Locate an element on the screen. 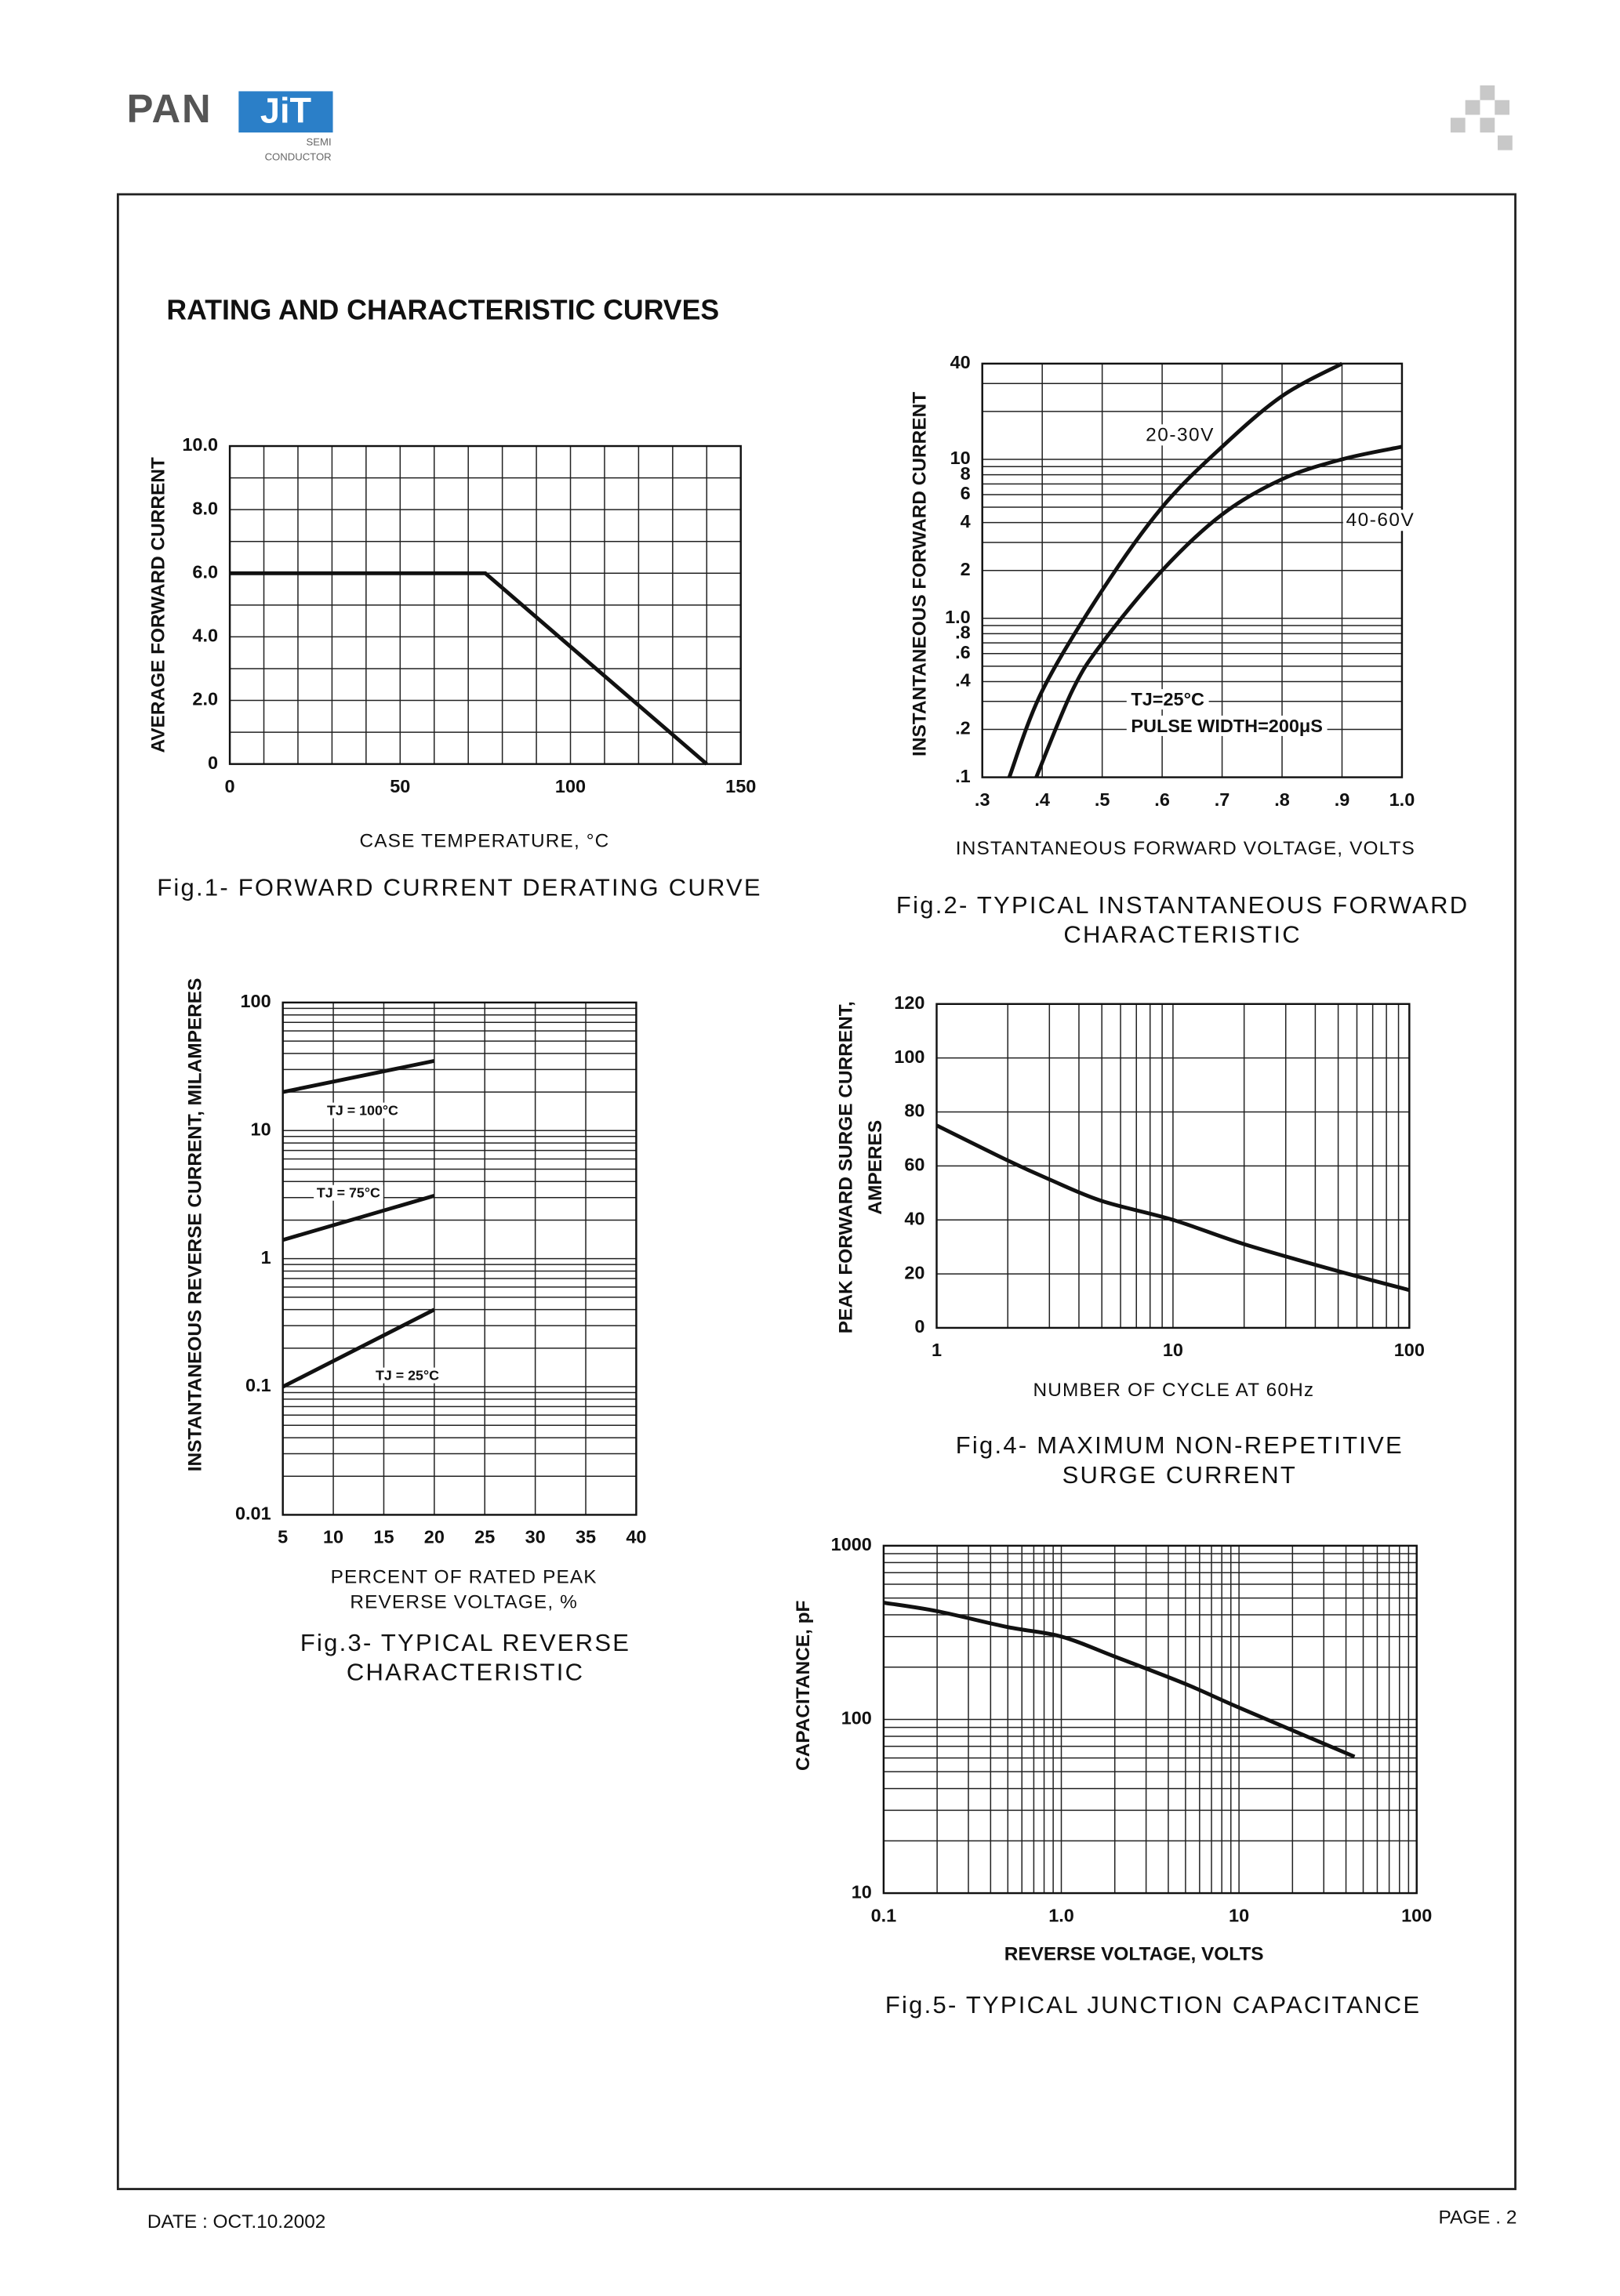  y-axis-label: AMPERES is located at coordinates (875, 1167).